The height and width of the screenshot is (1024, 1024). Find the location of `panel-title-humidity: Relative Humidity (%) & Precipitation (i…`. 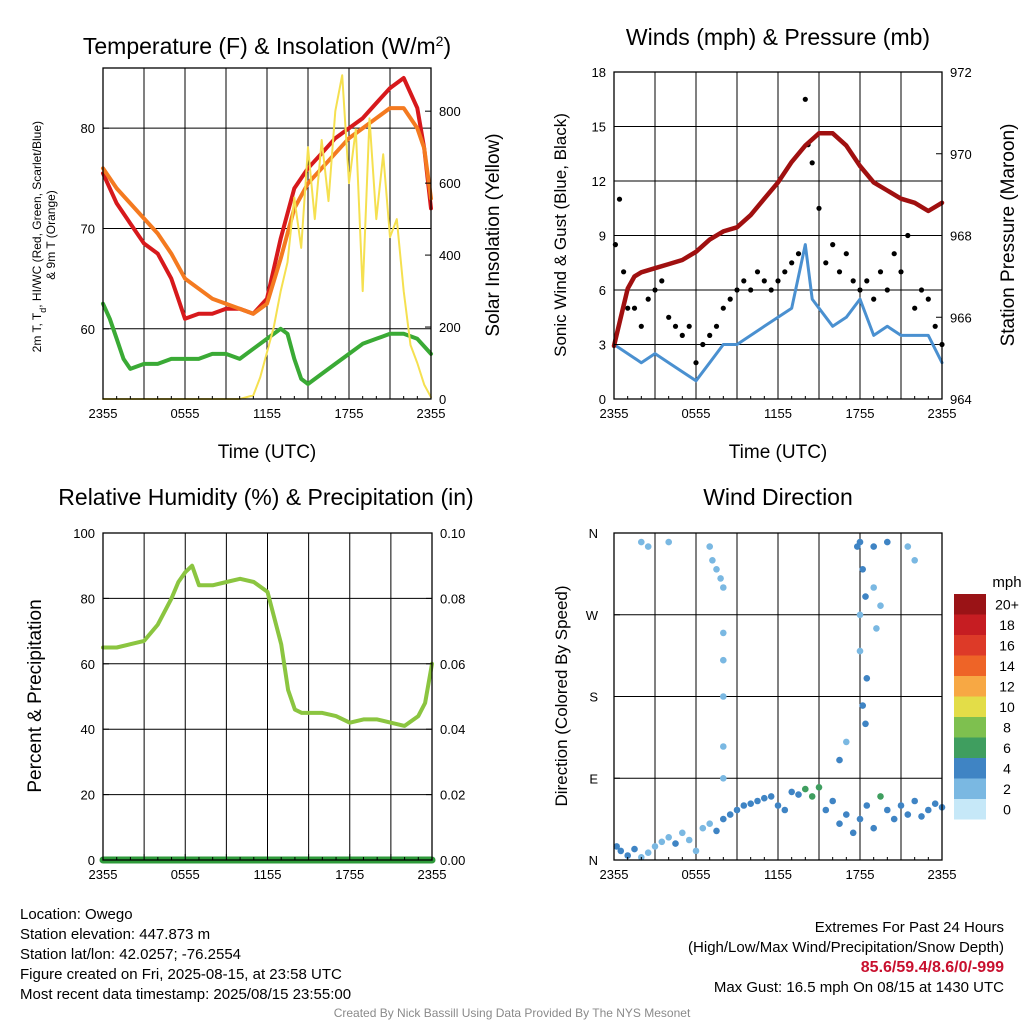

panel-title-humidity: Relative Humidity (%) & Precipitation (i… is located at coordinates (265, 497).